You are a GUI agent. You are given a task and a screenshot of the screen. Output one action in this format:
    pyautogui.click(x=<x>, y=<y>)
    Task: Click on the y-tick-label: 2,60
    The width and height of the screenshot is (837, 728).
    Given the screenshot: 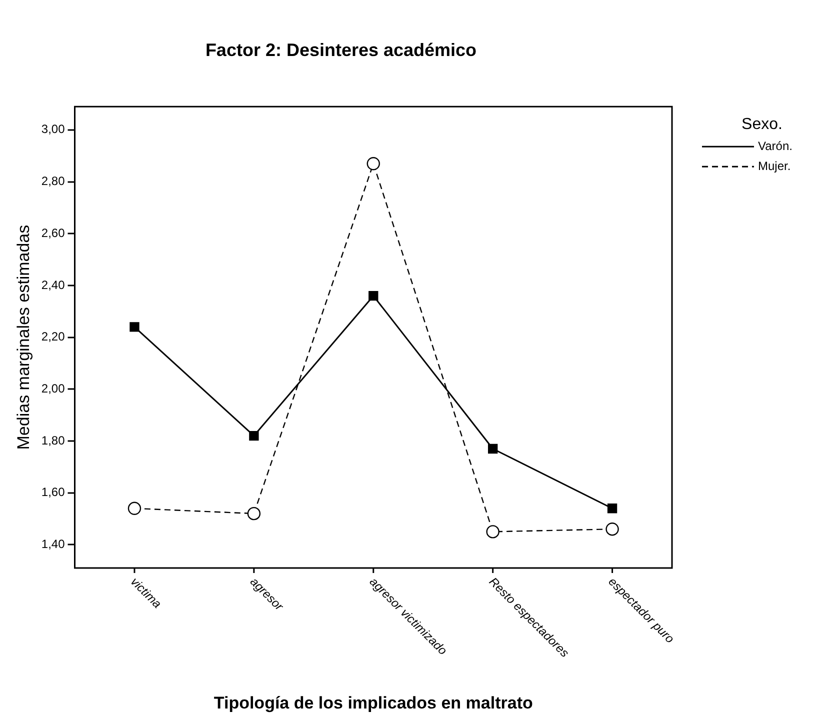 What is the action you would take?
    pyautogui.click(x=53, y=233)
    